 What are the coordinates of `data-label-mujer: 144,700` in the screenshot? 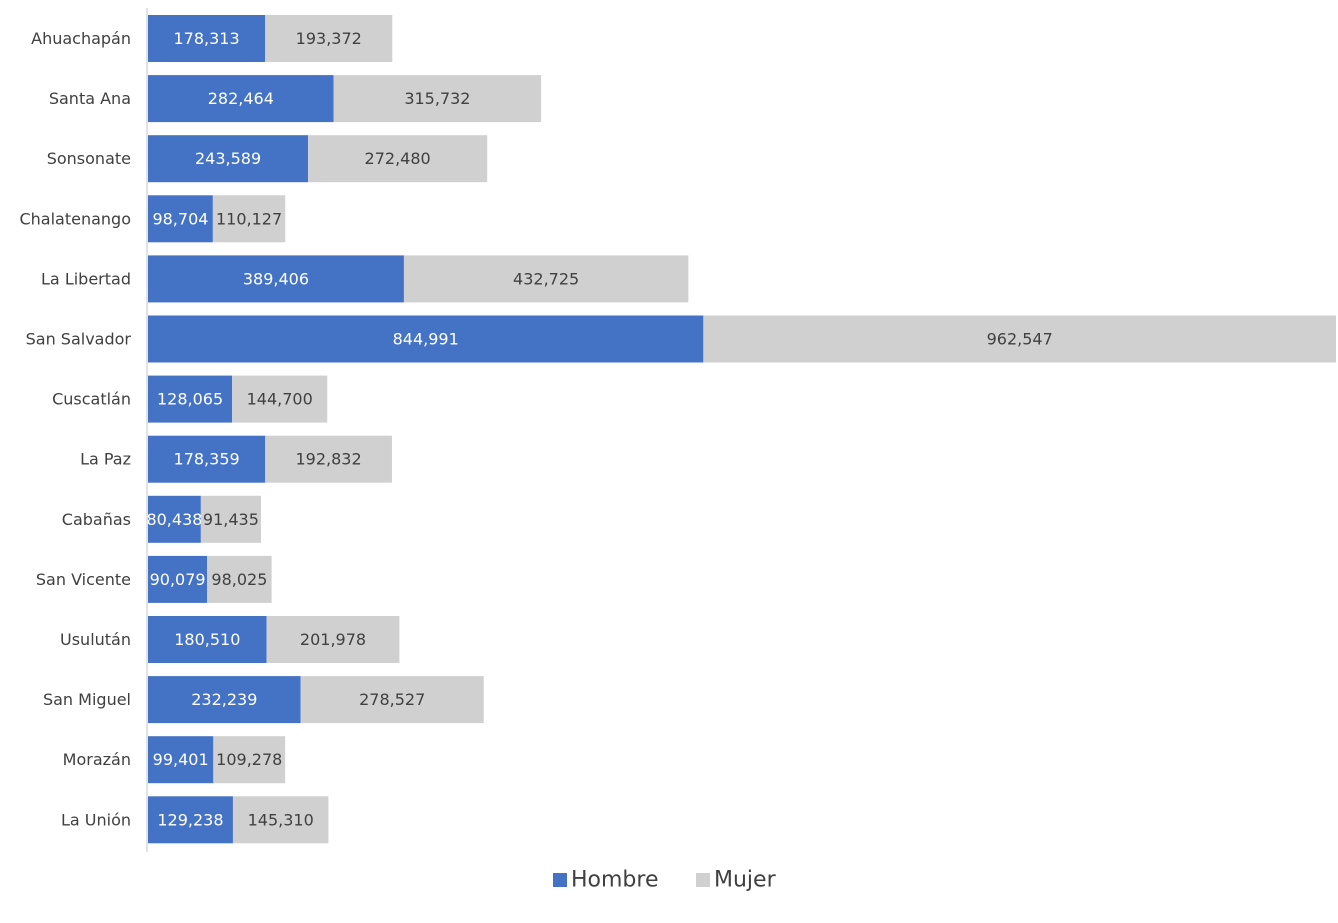 It's located at (280, 399).